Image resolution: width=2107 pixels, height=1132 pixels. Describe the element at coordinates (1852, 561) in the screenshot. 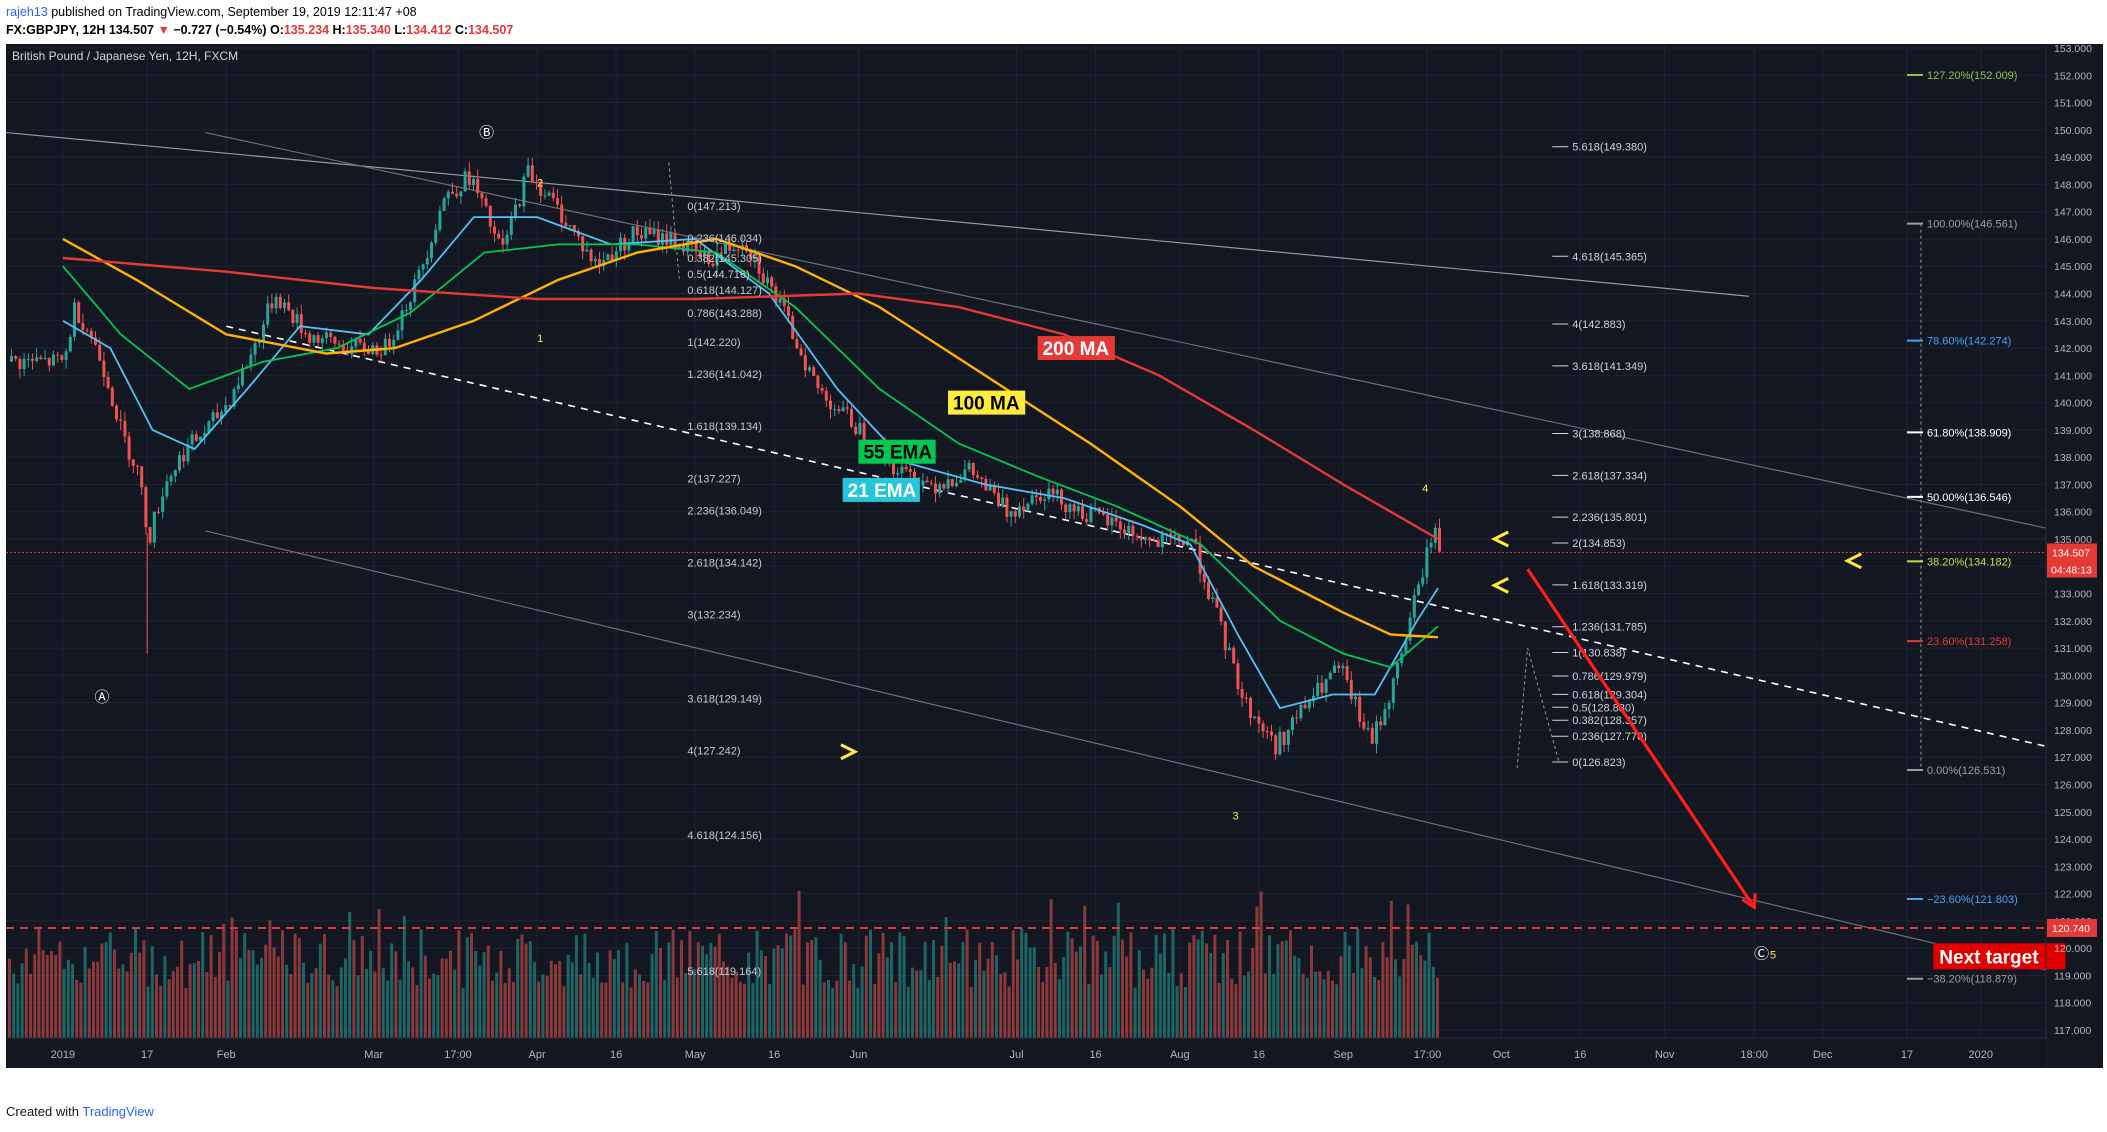

I see `yellow-arrow-icon` at that location.